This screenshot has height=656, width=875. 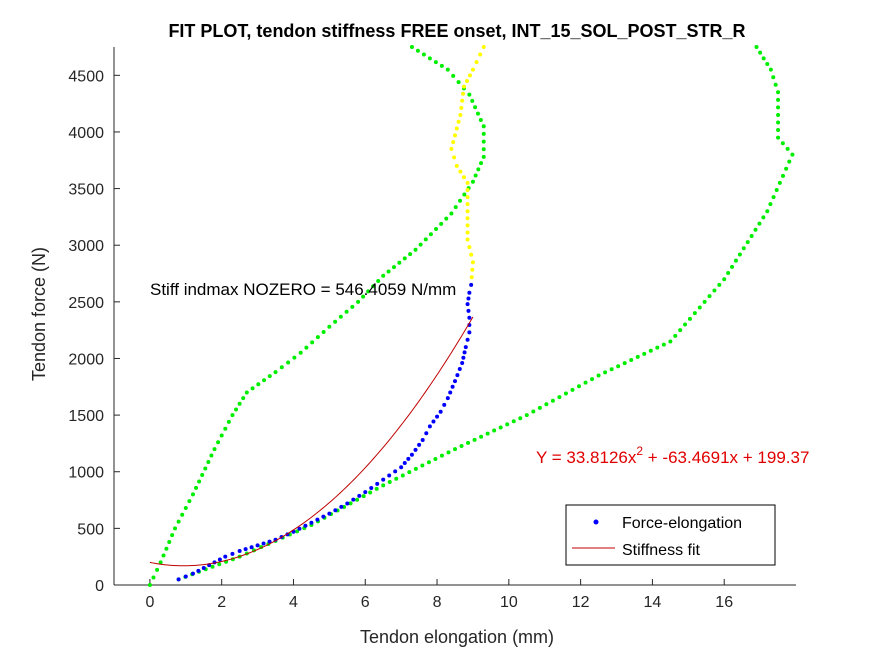 I want to click on x-tick-label: 6, so click(x=365, y=602).